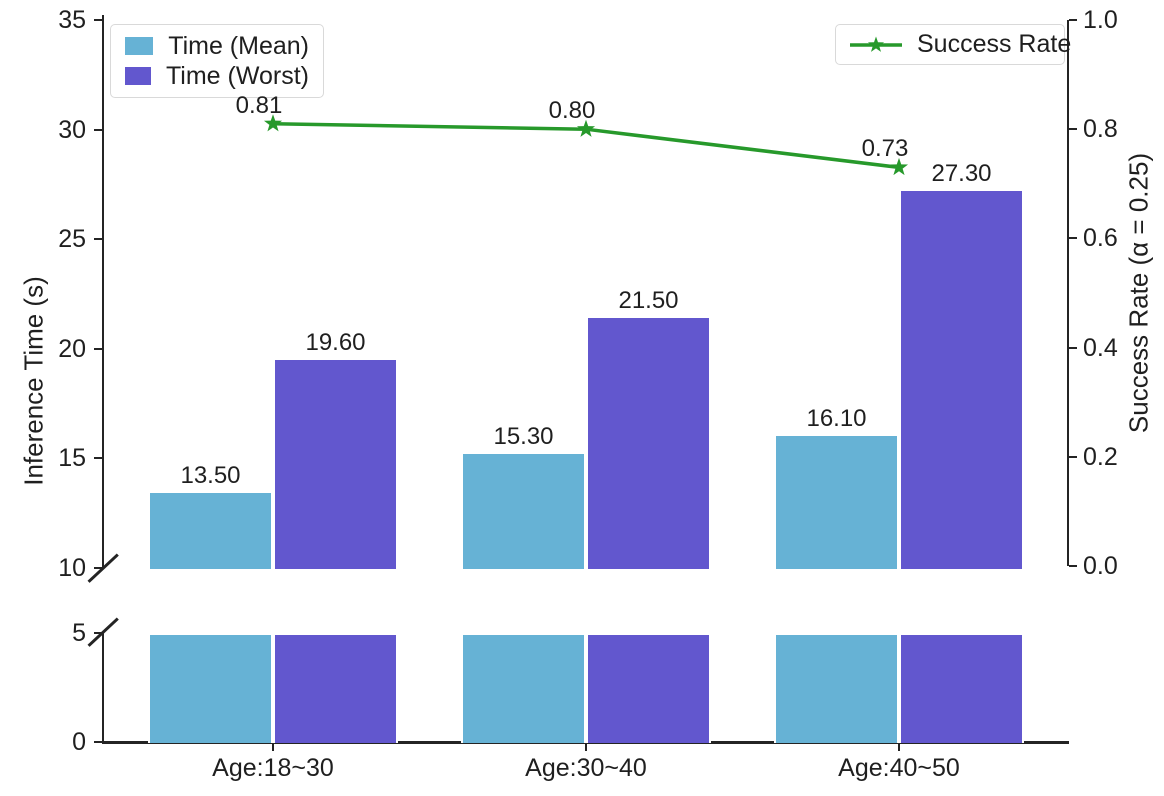 The height and width of the screenshot is (796, 1164). I want to click on left-axis-tick-label: 25, so click(72, 239).